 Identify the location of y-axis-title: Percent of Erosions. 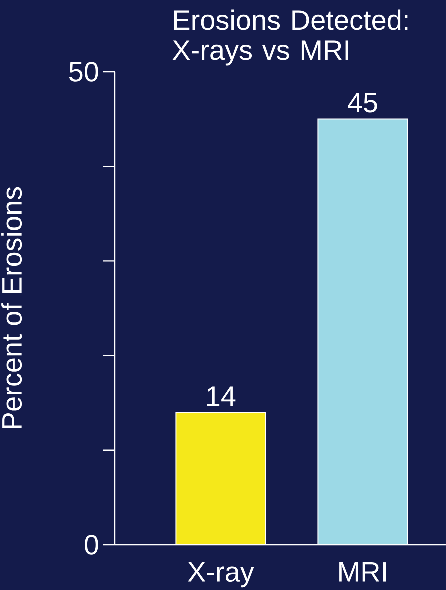
(12, 307).